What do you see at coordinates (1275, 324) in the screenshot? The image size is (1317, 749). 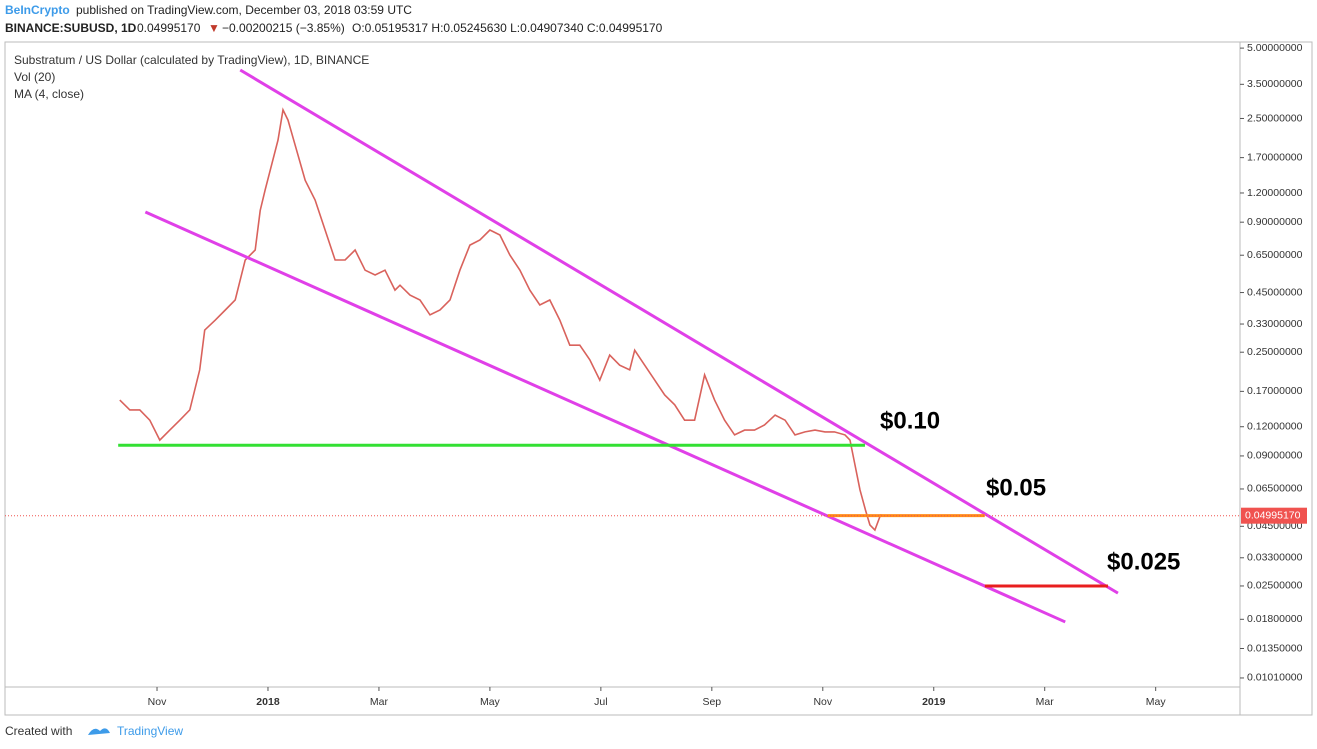 I see `y-tick-label: 0.33000000` at bounding box center [1275, 324].